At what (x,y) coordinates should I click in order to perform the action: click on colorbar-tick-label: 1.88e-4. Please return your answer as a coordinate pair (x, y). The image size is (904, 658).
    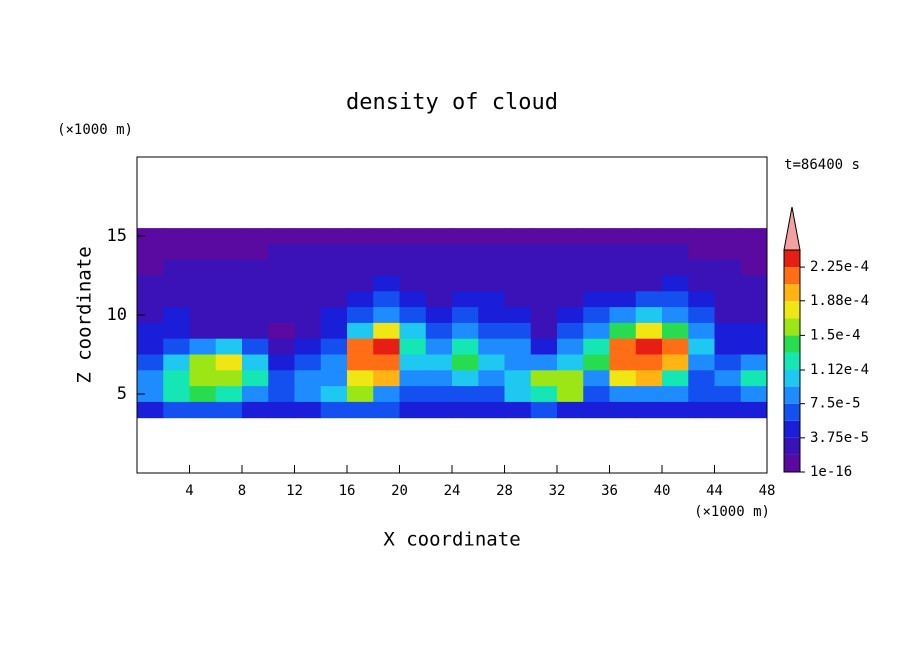
    Looking at the image, I should click on (839, 301).